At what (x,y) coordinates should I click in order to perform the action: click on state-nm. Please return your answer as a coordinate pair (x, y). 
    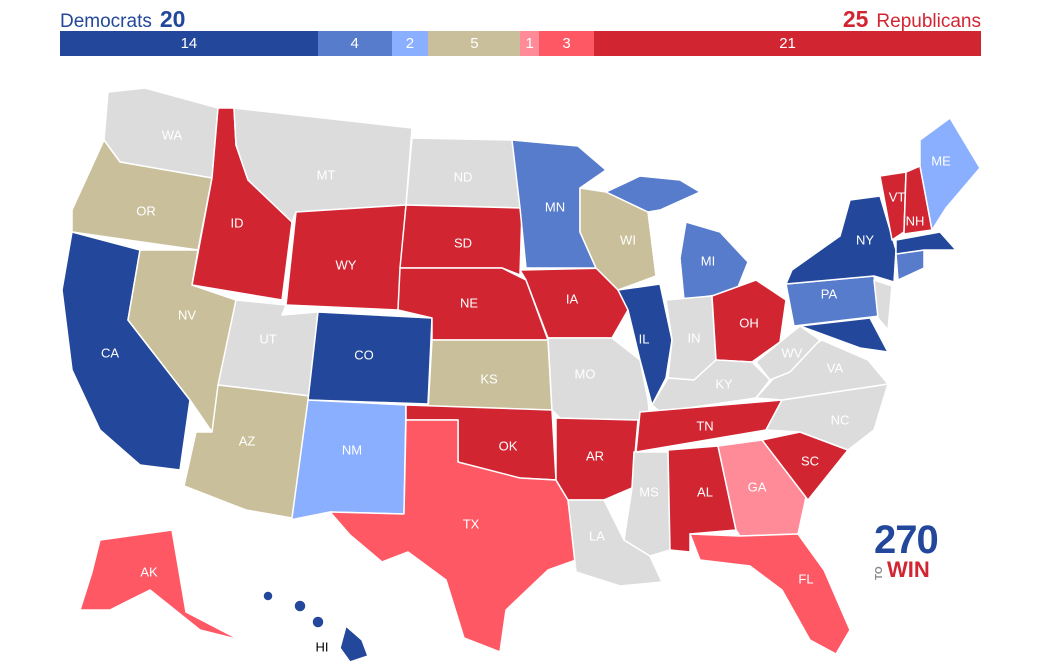
    Looking at the image, I should click on (348, 460).